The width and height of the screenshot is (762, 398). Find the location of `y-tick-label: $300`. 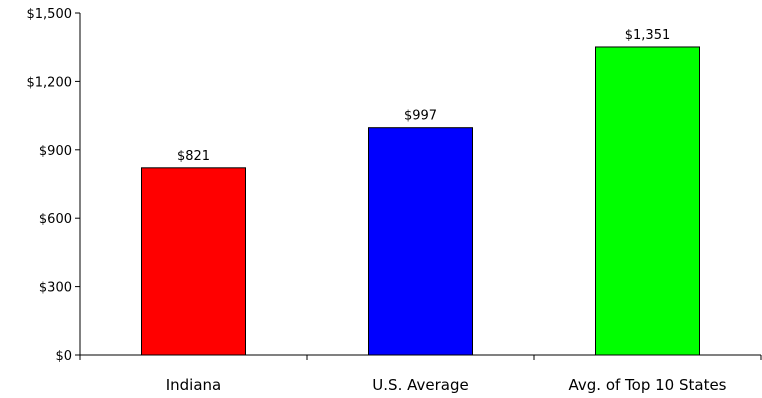

y-tick-label: $300 is located at coordinates (55, 288).